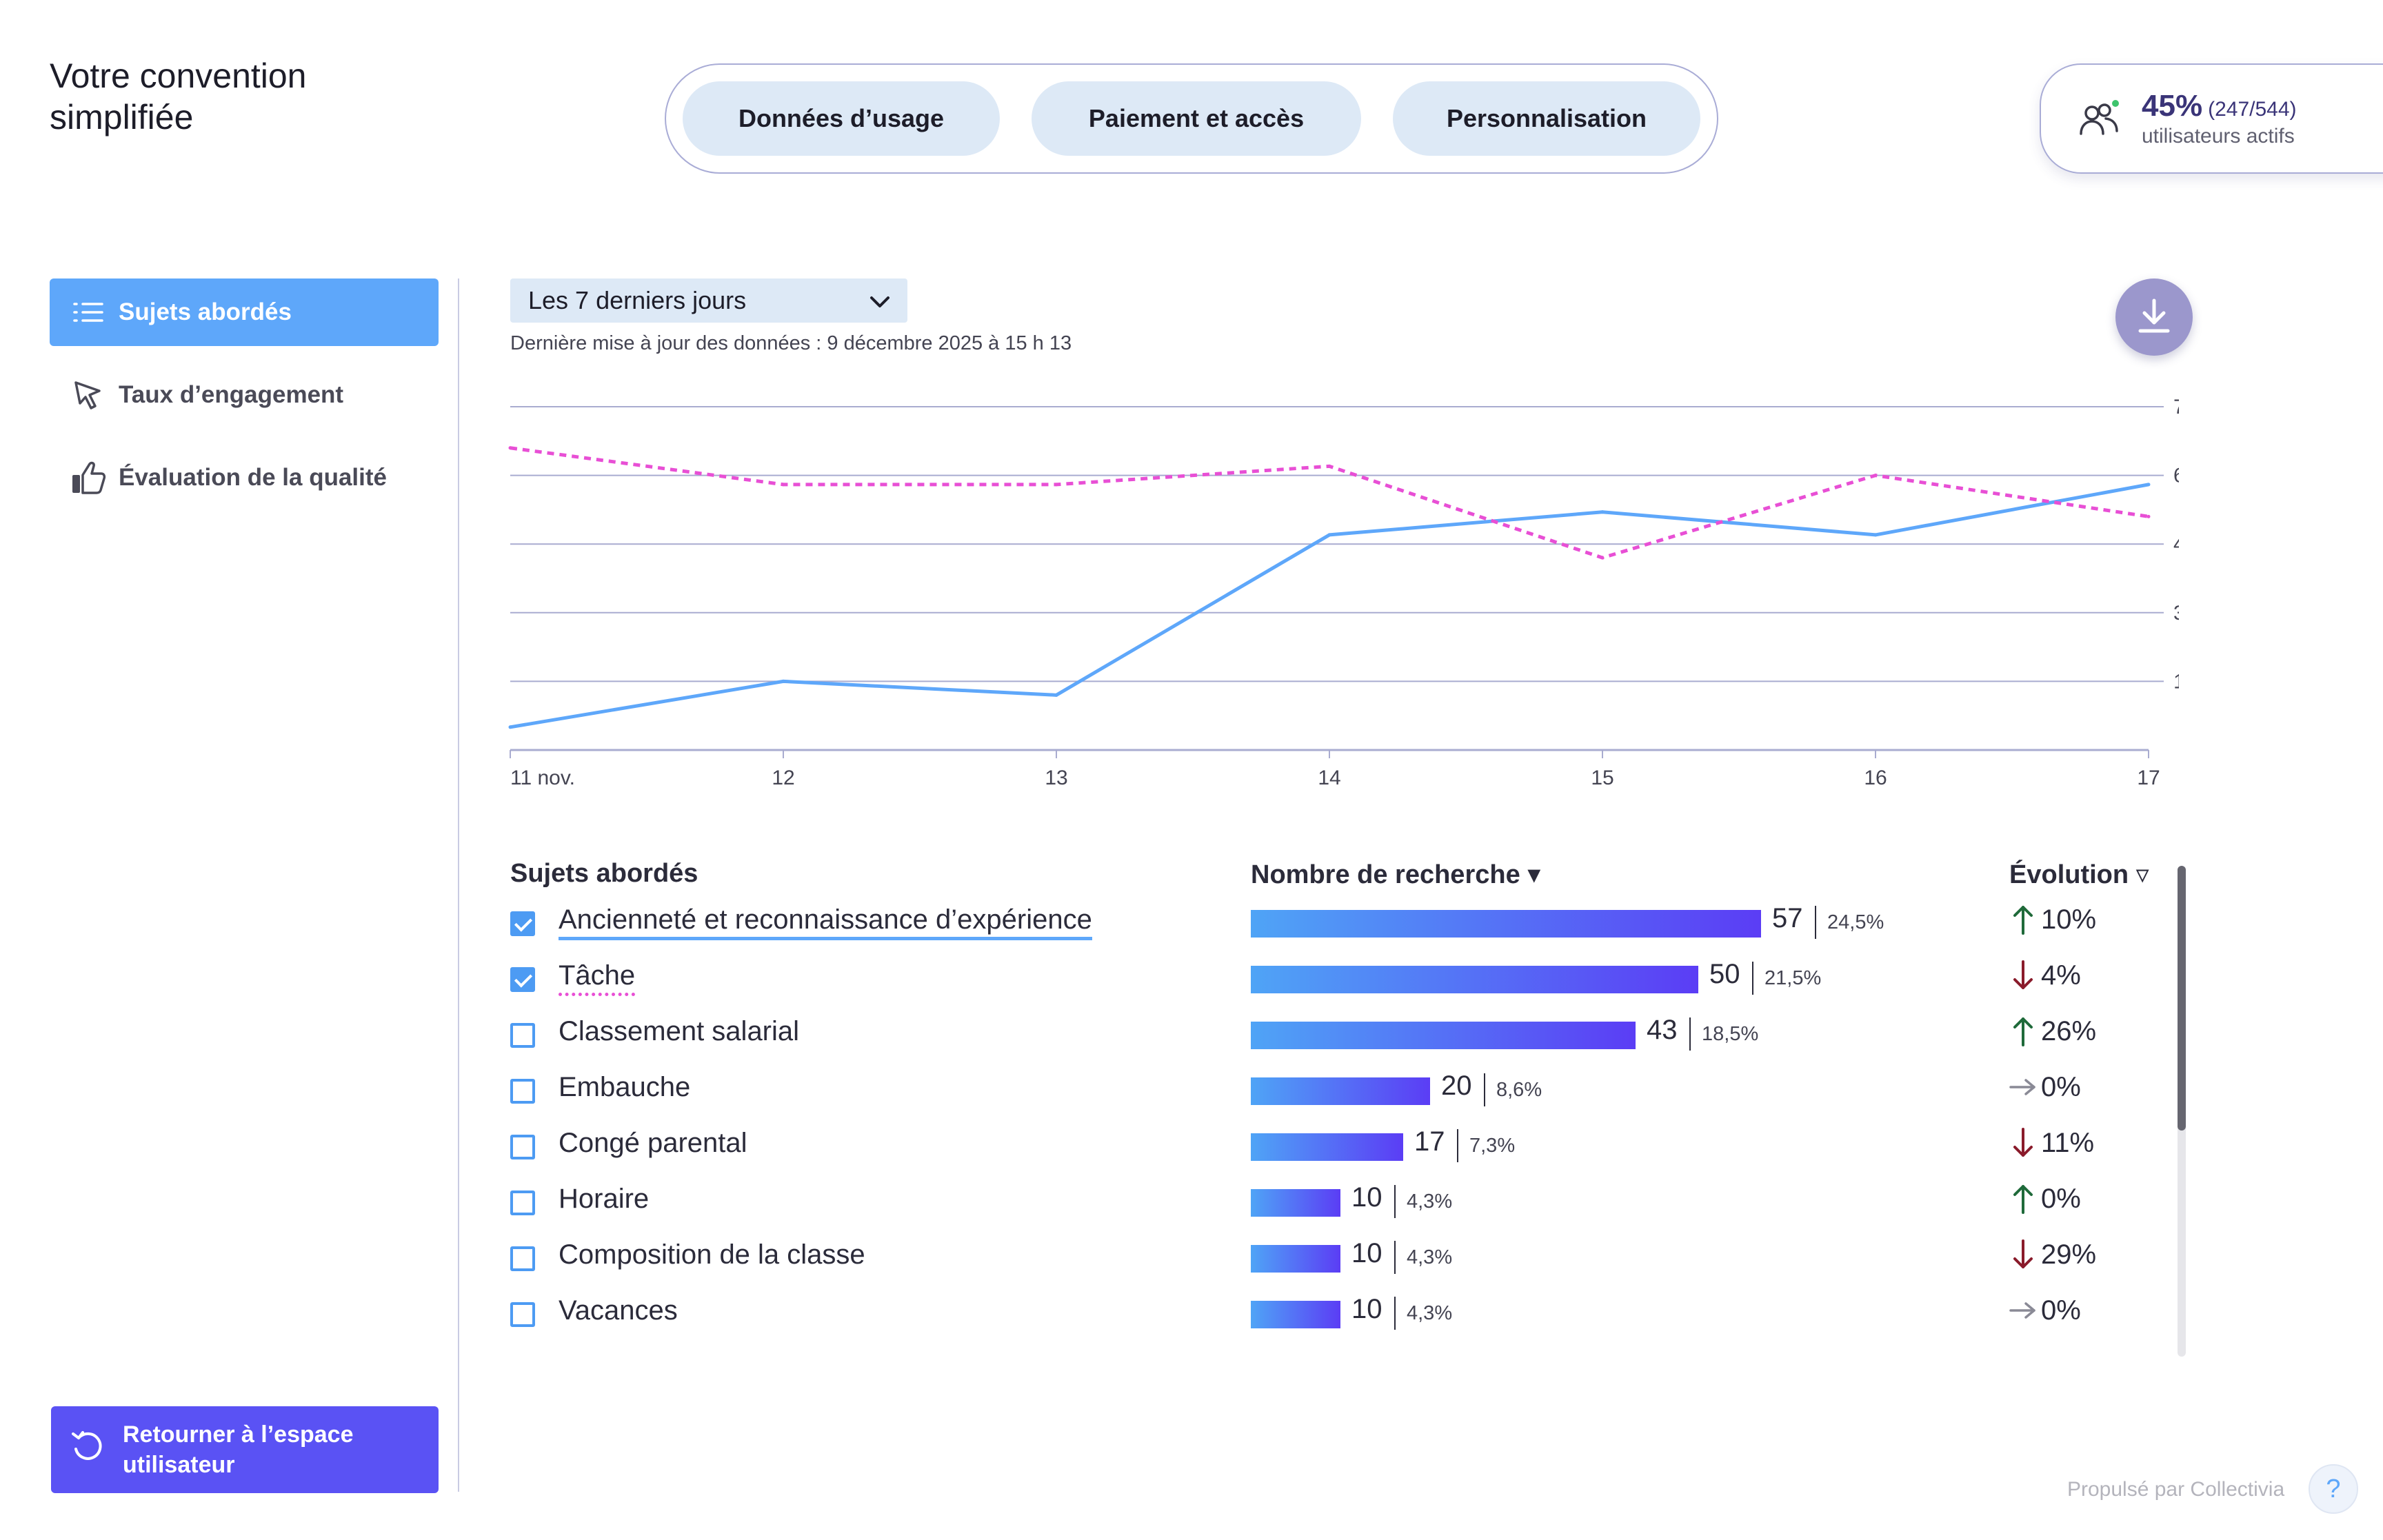 The width and height of the screenshot is (2383, 1540). What do you see at coordinates (2211, 119) in the screenshot?
I see `active-users-card: 45% (247/544) utilisateurs actifs` at bounding box center [2211, 119].